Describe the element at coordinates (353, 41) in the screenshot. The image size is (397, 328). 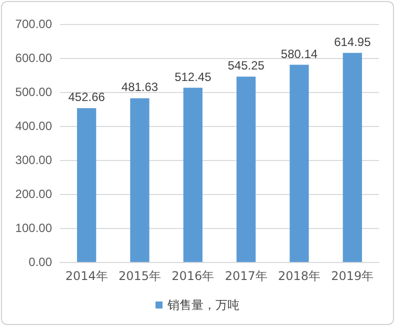
I see `data-label: 614.95` at that location.